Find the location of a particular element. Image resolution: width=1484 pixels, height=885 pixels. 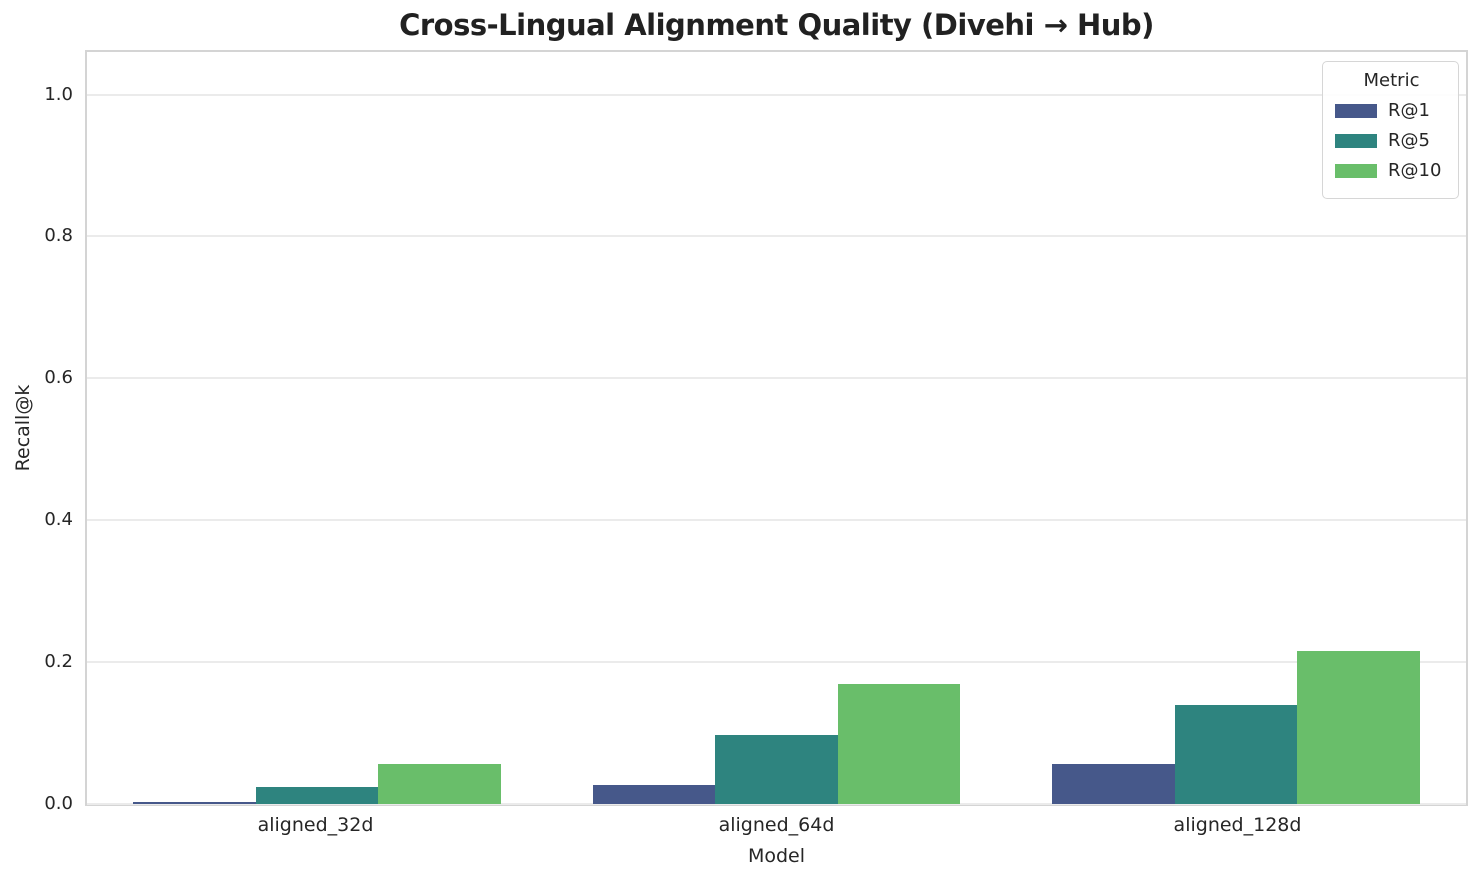

legend-label: R@1 is located at coordinates (1409, 110).